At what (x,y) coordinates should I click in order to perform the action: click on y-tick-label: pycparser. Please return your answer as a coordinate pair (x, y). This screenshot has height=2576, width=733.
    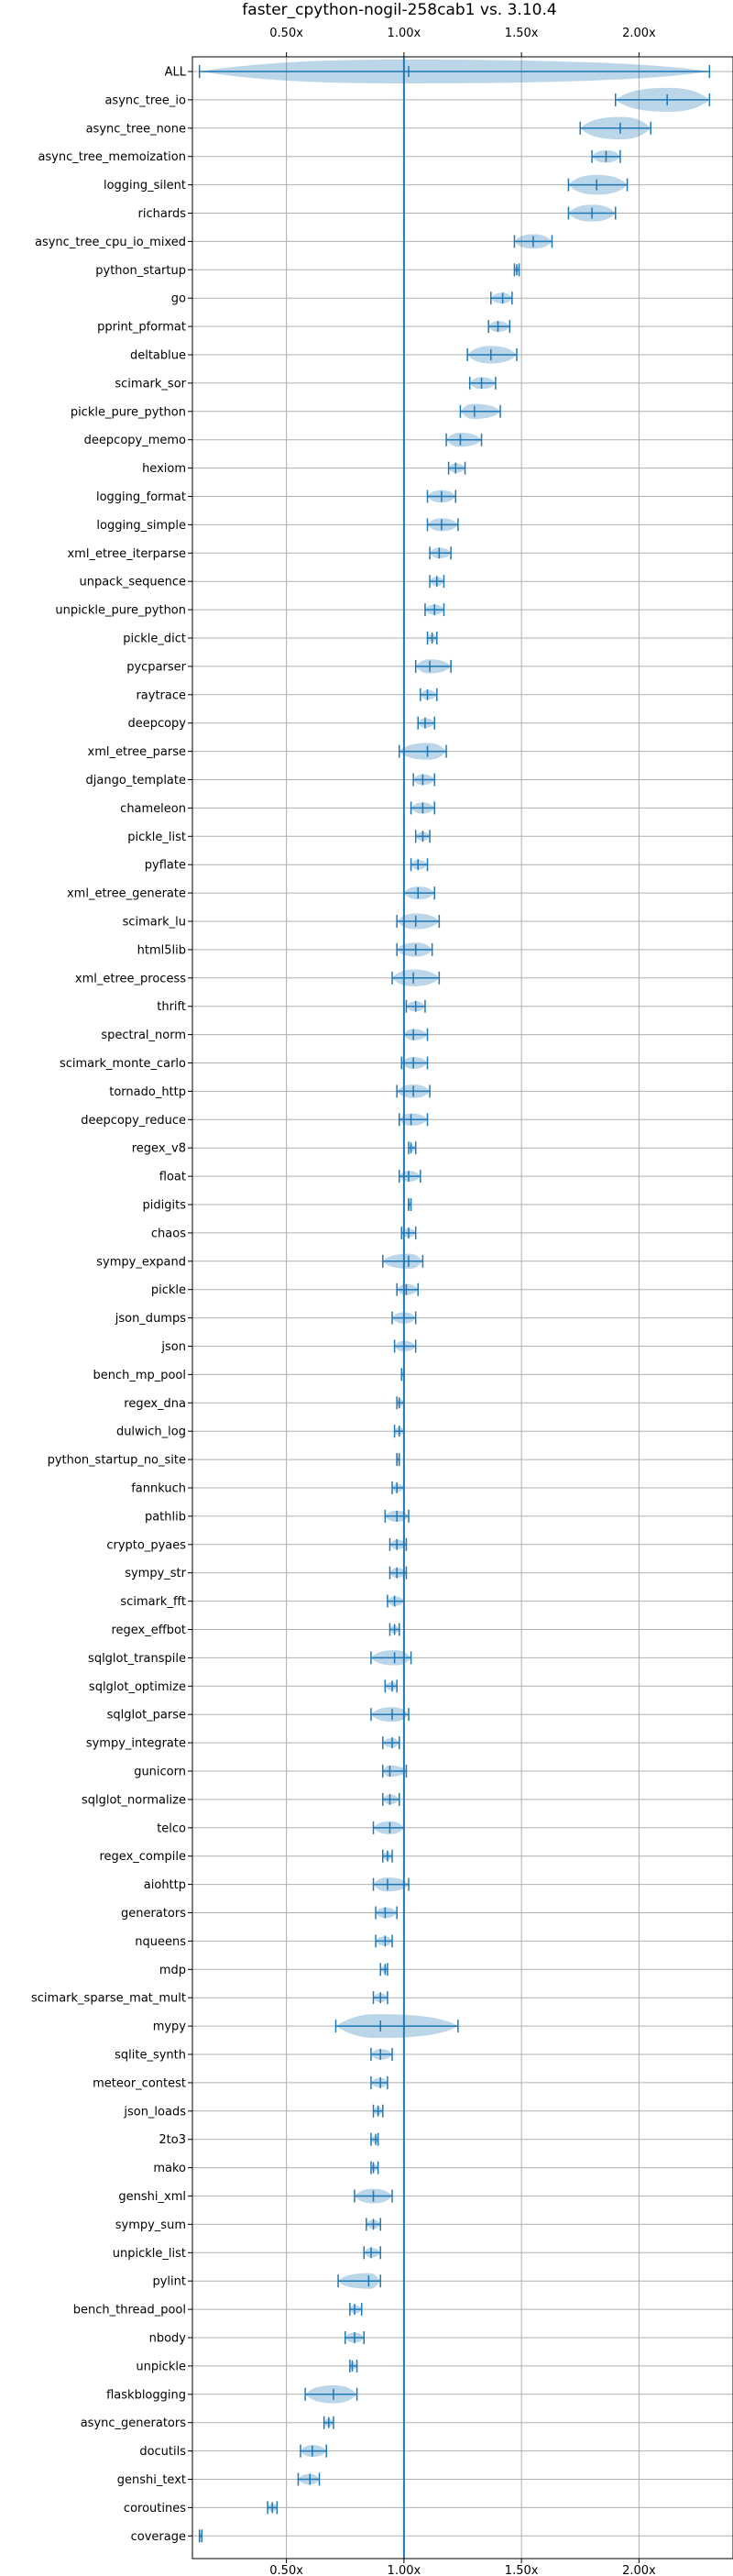
    Looking at the image, I should click on (156, 667).